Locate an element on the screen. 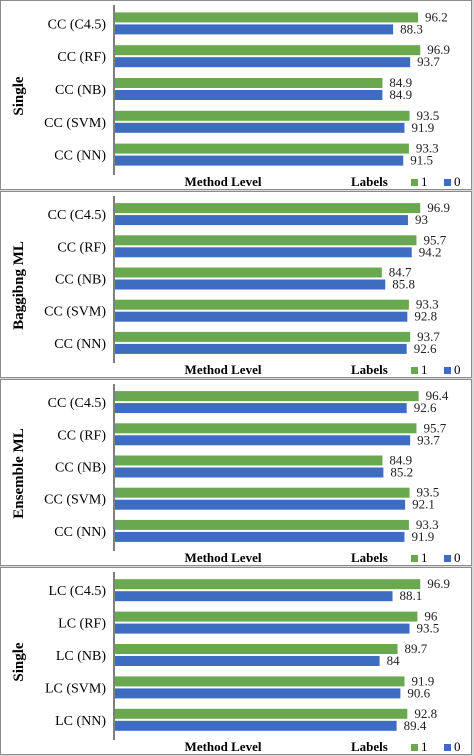  data-label: 96.2 is located at coordinates (436, 16).